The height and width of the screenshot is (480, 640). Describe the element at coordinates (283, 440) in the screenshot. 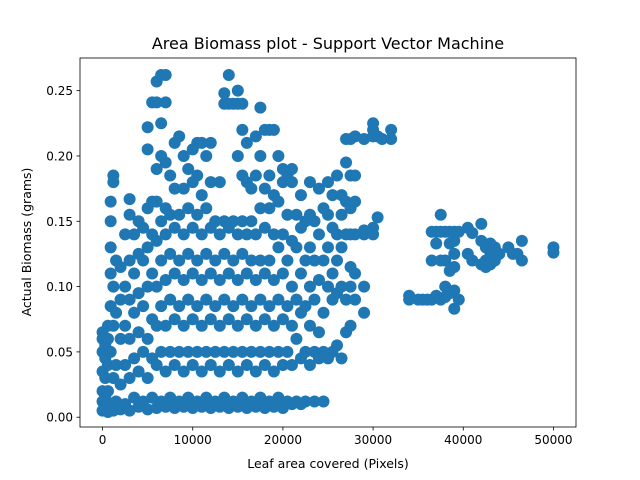

I see `x-tick-label: 20000` at that location.